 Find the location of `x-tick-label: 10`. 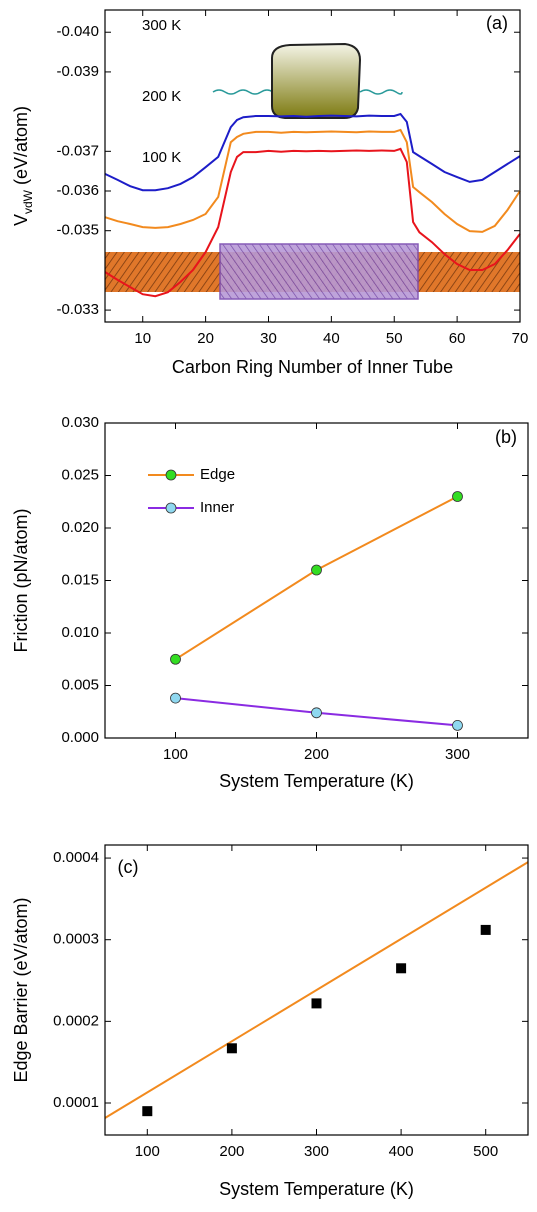

x-tick-label: 10 is located at coordinates (142, 338).